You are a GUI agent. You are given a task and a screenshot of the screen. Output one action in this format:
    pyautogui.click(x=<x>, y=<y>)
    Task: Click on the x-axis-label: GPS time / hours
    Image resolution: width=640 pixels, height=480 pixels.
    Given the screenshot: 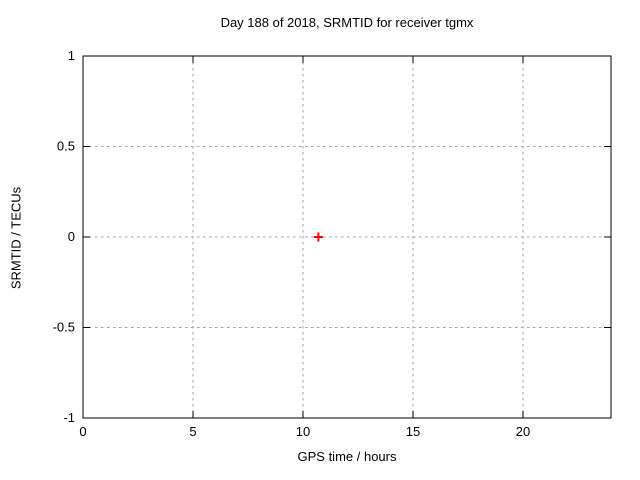 What is the action you would take?
    pyautogui.click(x=347, y=456)
    